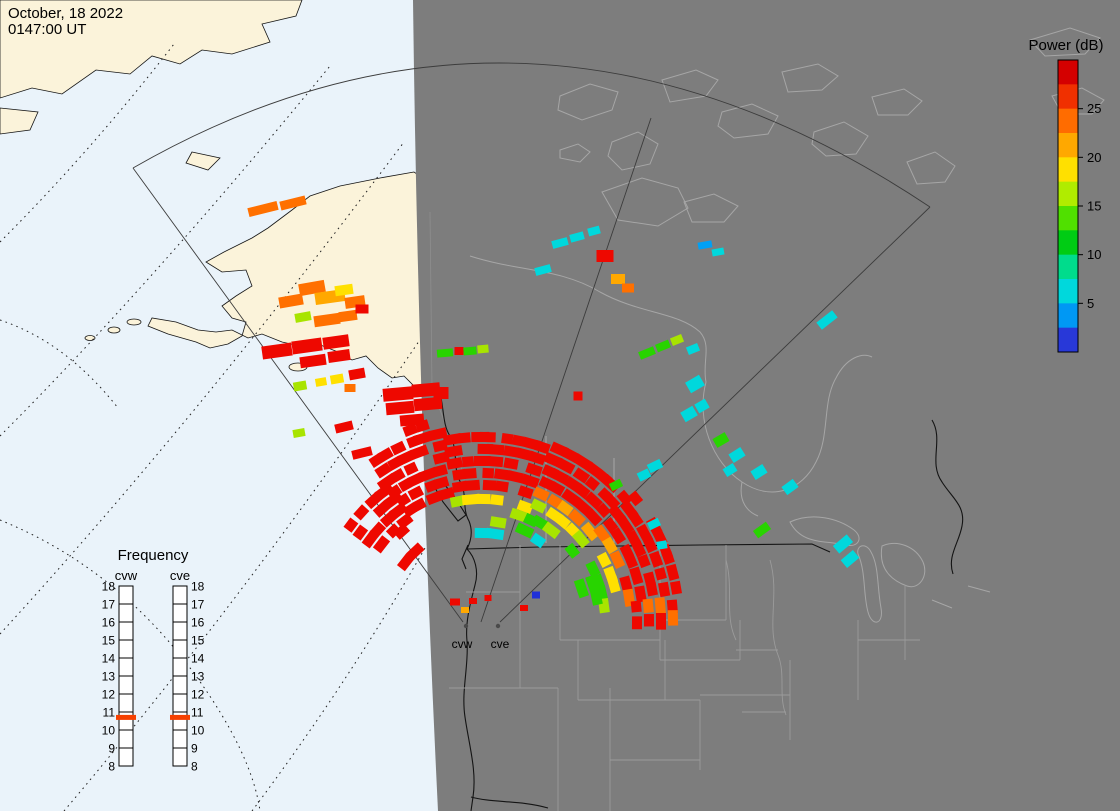 Image resolution: width=1120 pixels, height=811 pixels. Describe the element at coordinates (942, 604) in the screenshot. I see `lake-erie` at that location.